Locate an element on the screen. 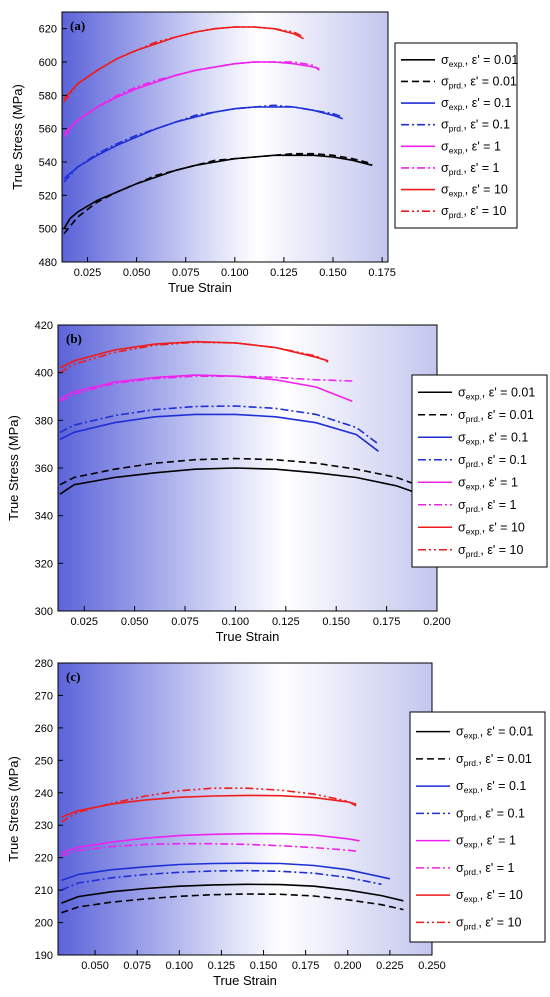  y-tick-label: 340 is located at coordinates (44, 517).